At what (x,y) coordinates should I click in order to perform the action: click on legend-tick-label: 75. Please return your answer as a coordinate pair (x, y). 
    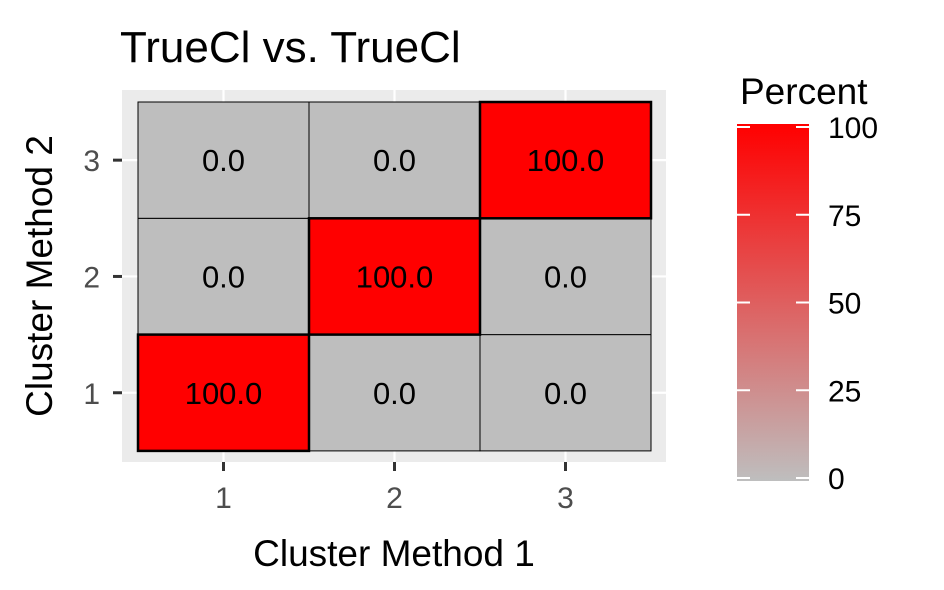
    Looking at the image, I should click on (844, 216).